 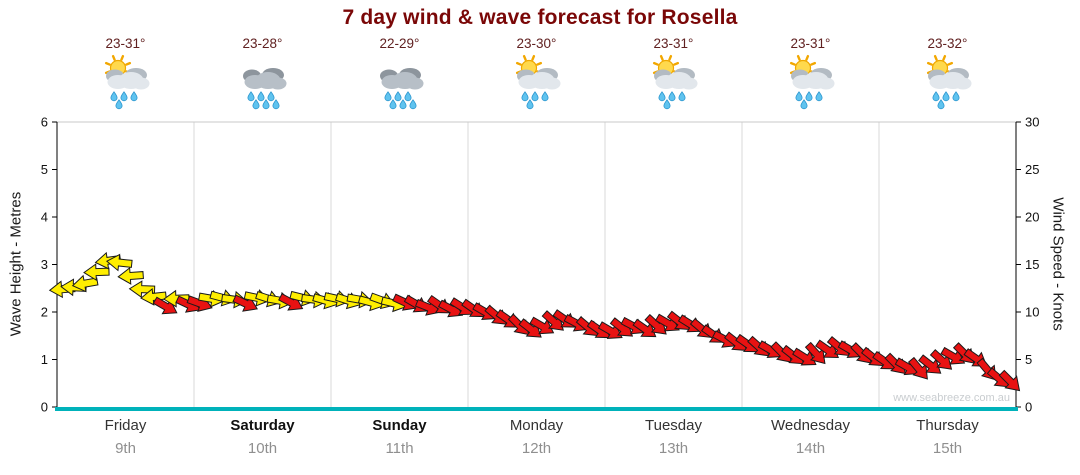 I want to click on day-name: Wednesday, so click(x=810, y=425).